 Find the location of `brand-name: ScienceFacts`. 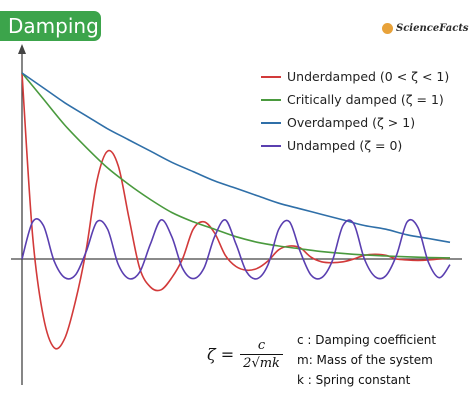

brand-name: ScienceFacts is located at coordinates (432, 28).